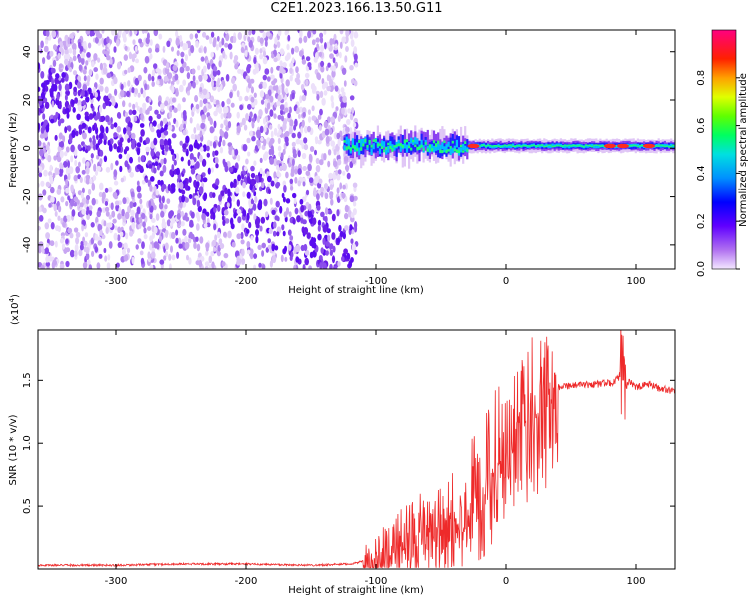  Describe the element at coordinates (649, 146) in the screenshot. I see `peak-amplitude-mark` at that location.